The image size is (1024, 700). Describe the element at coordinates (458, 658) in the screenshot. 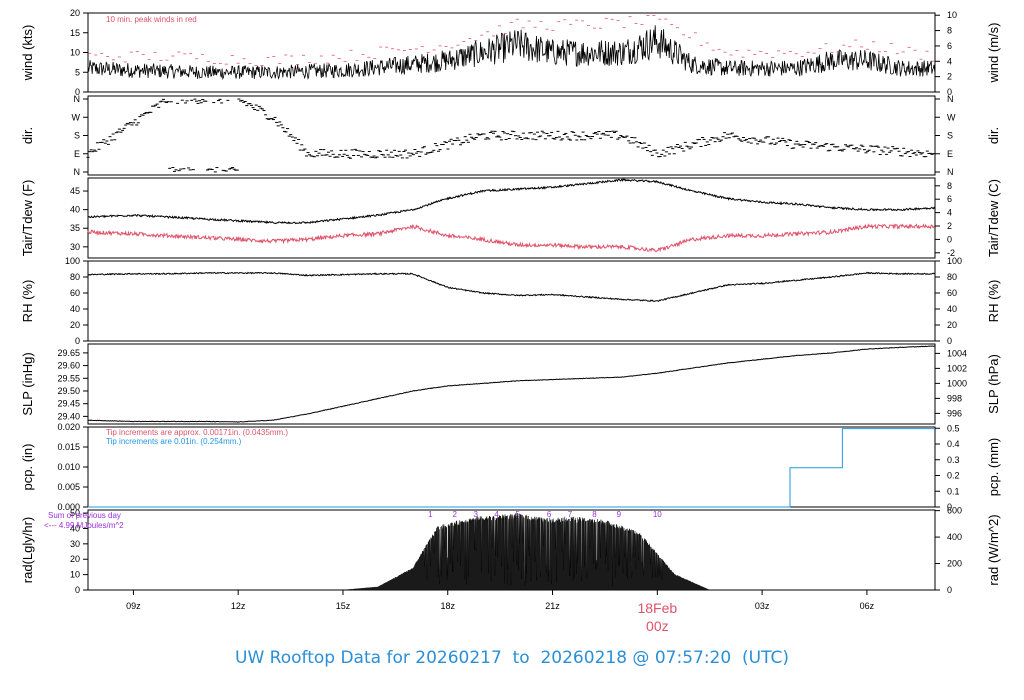

I see `title-start-date: 20260217` at that location.